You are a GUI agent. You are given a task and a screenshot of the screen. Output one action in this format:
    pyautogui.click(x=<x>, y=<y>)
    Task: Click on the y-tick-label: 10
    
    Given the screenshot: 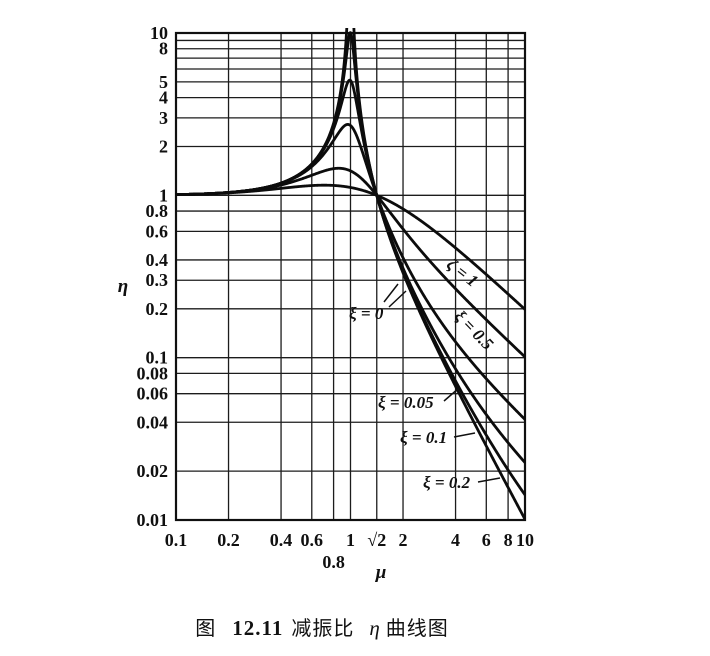 What is the action you would take?
    pyautogui.click(x=159, y=33)
    